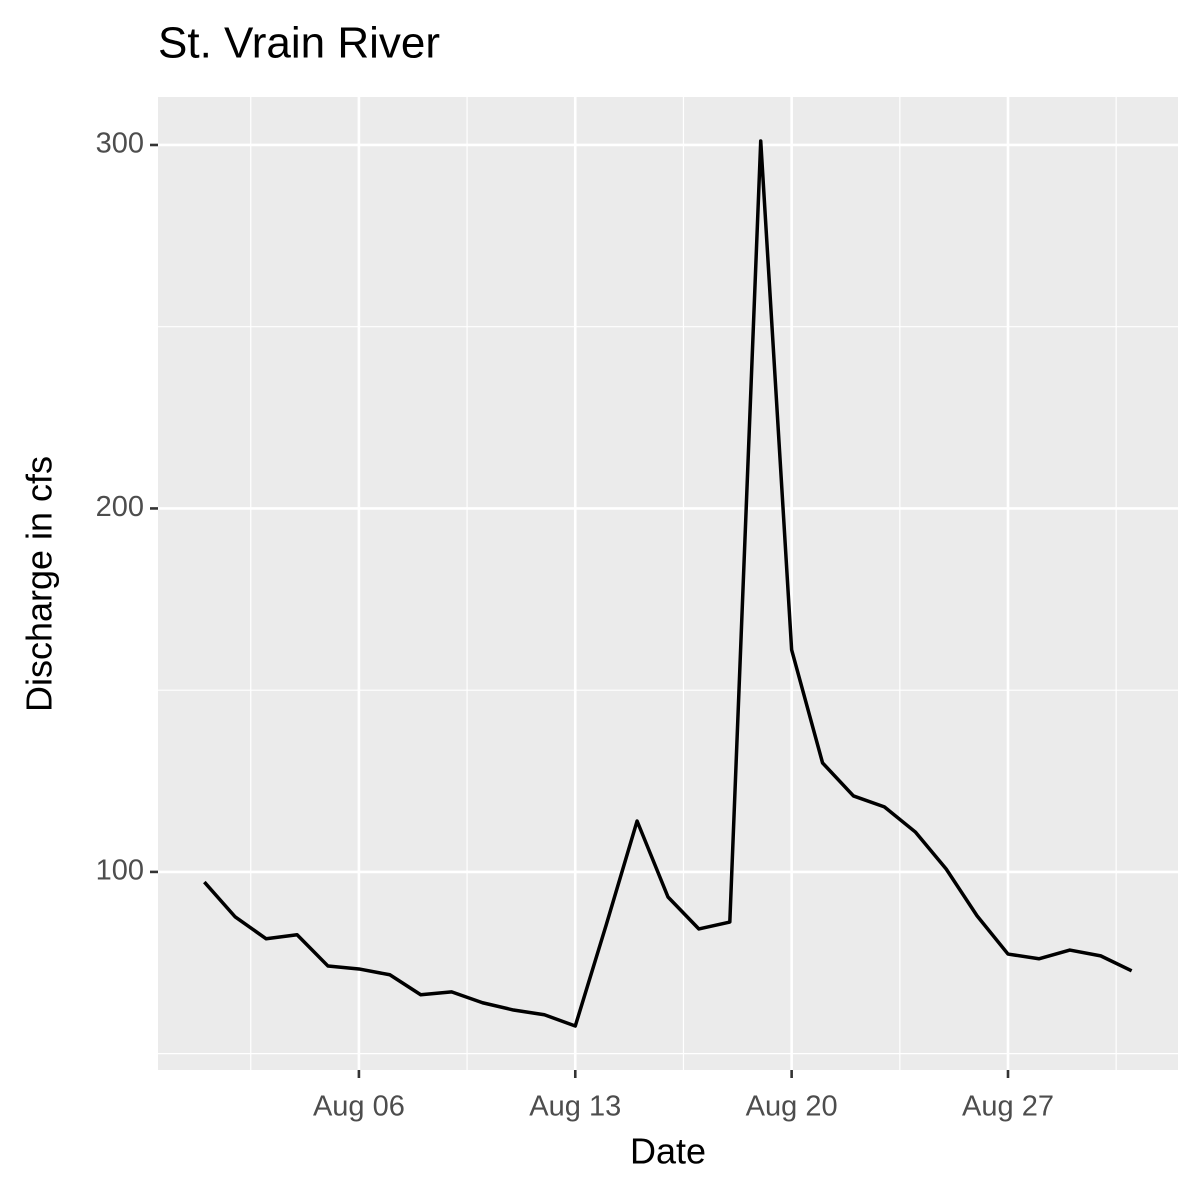 This screenshot has height=1200, width=1200. What do you see at coordinates (120, 144) in the screenshot?
I see `y-tick-label: 300` at bounding box center [120, 144].